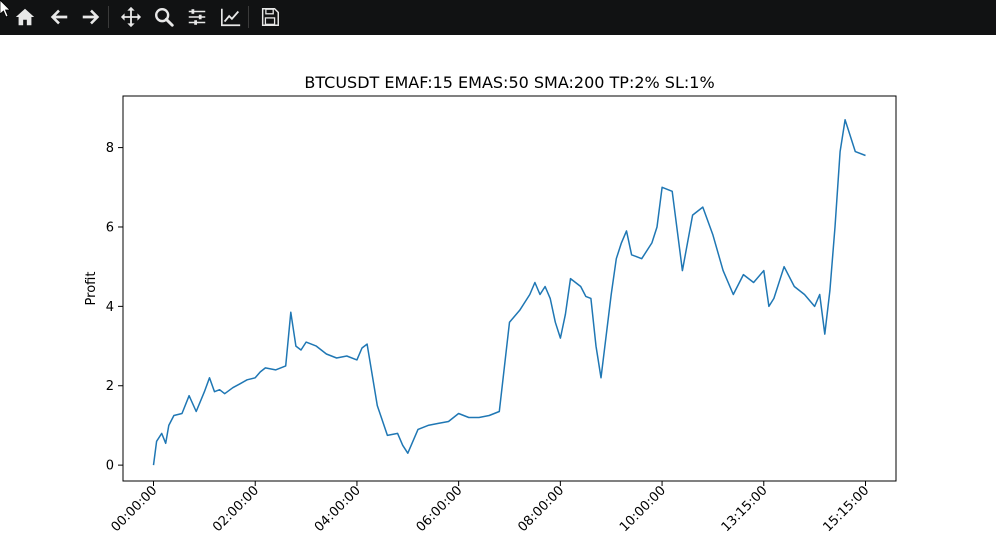 Image resolution: width=996 pixels, height=533 pixels. Describe the element at coordinates (134, 508) in the screenshot. I see `x-tick-label: 00:00:00` at that location.